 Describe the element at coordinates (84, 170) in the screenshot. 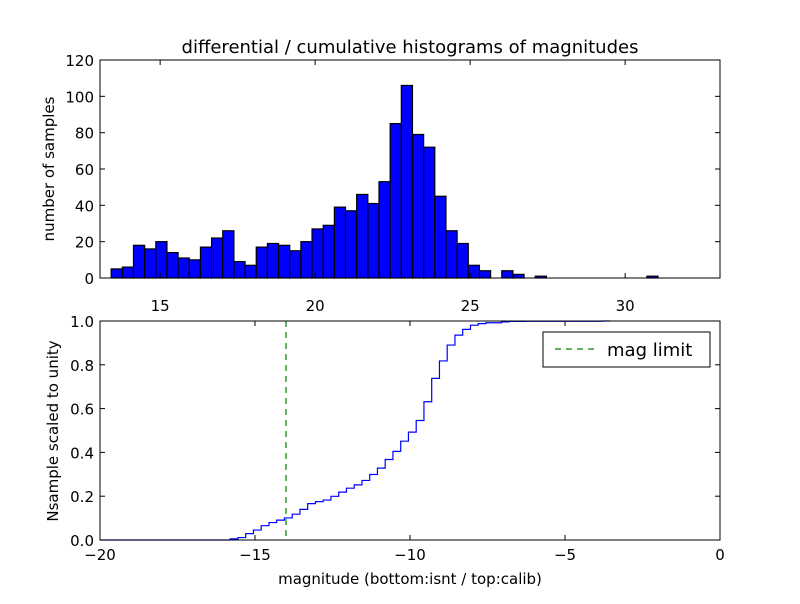

I see `y-tick-label: 60` at that location.